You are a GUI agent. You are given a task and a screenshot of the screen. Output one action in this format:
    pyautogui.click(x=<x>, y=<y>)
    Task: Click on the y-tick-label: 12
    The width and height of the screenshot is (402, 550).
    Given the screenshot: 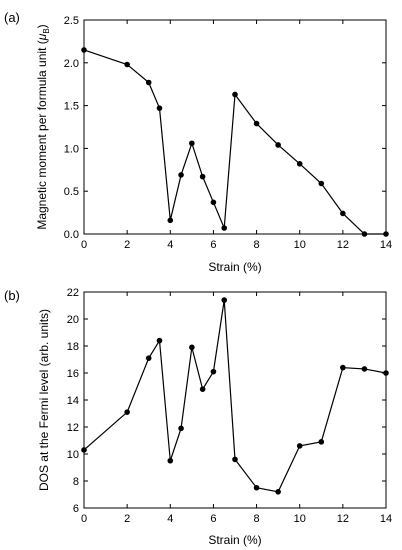 What is the action you would take?
    pyautogui.click(x=73, y=428)
    